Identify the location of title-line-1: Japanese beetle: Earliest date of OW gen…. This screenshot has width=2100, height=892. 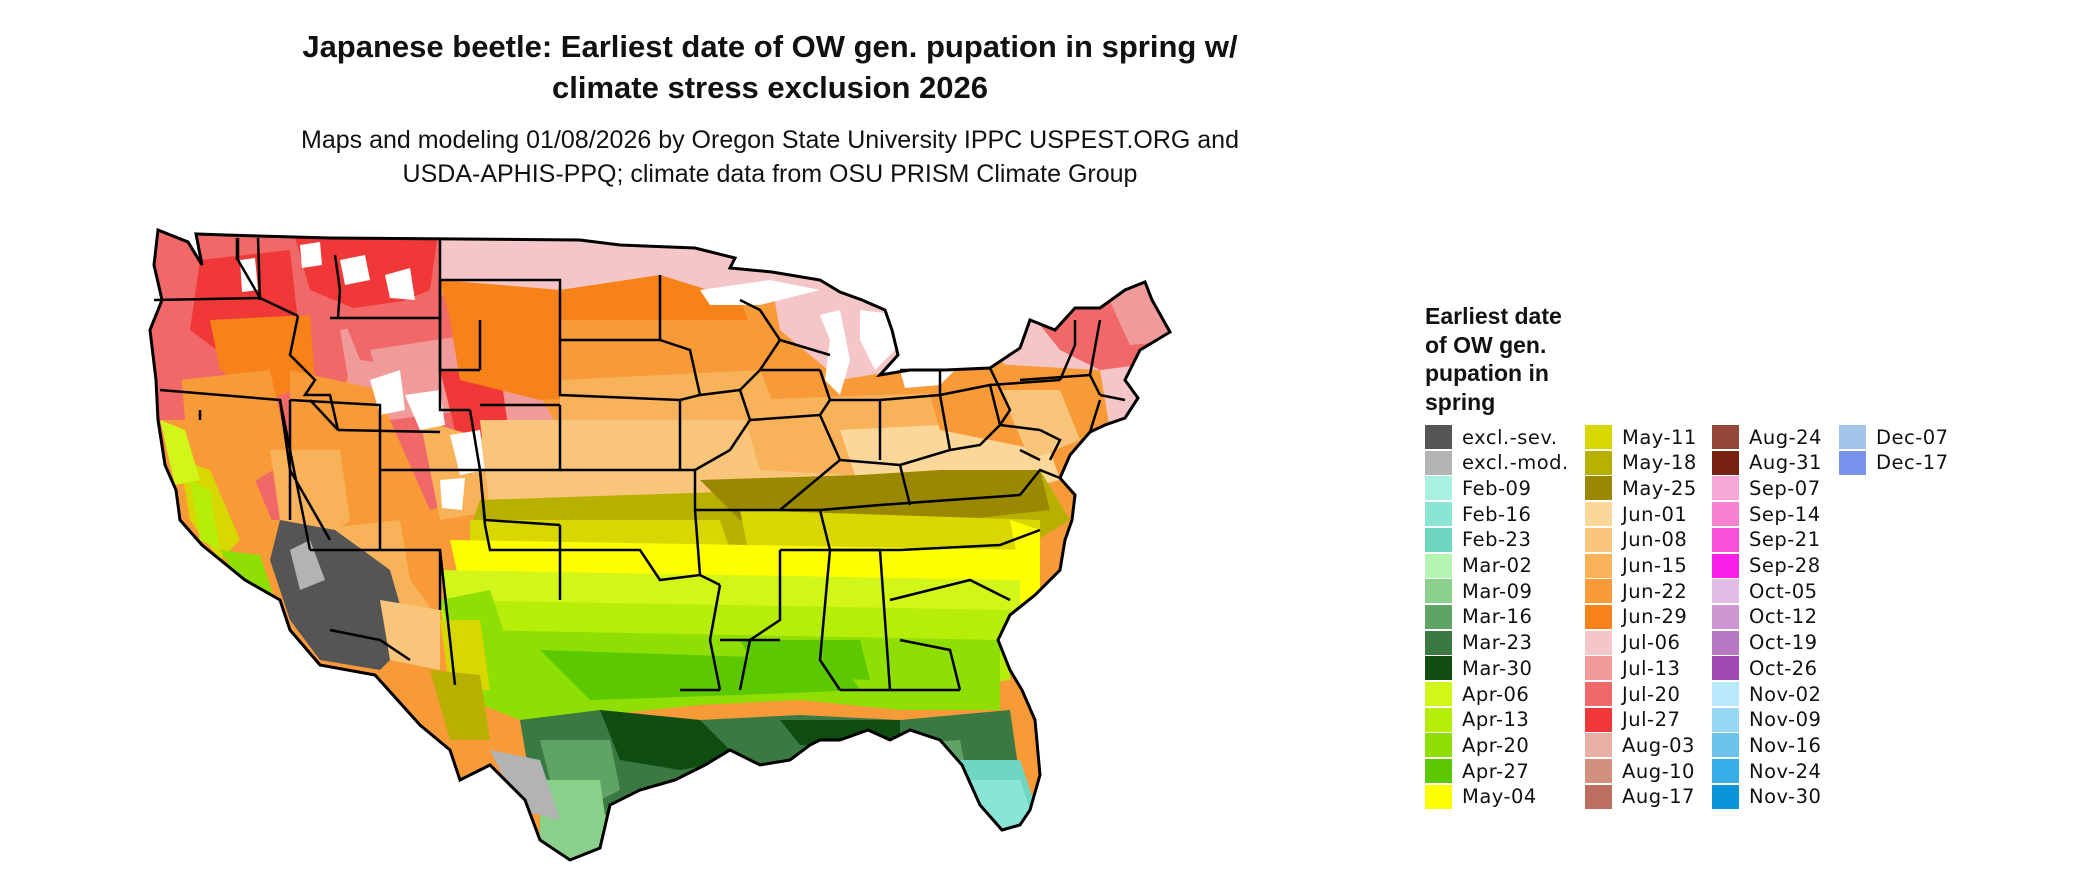
(770, 46).